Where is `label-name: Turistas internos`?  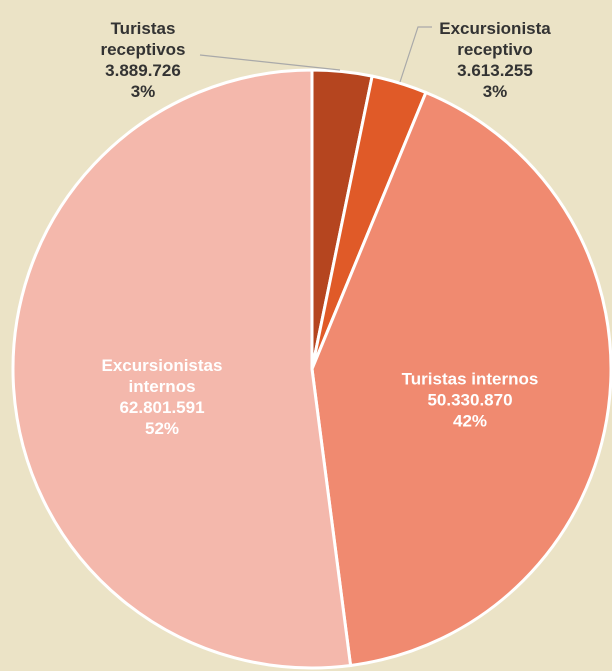 label-name: Turistas internos is located at coordinates (470, 379).